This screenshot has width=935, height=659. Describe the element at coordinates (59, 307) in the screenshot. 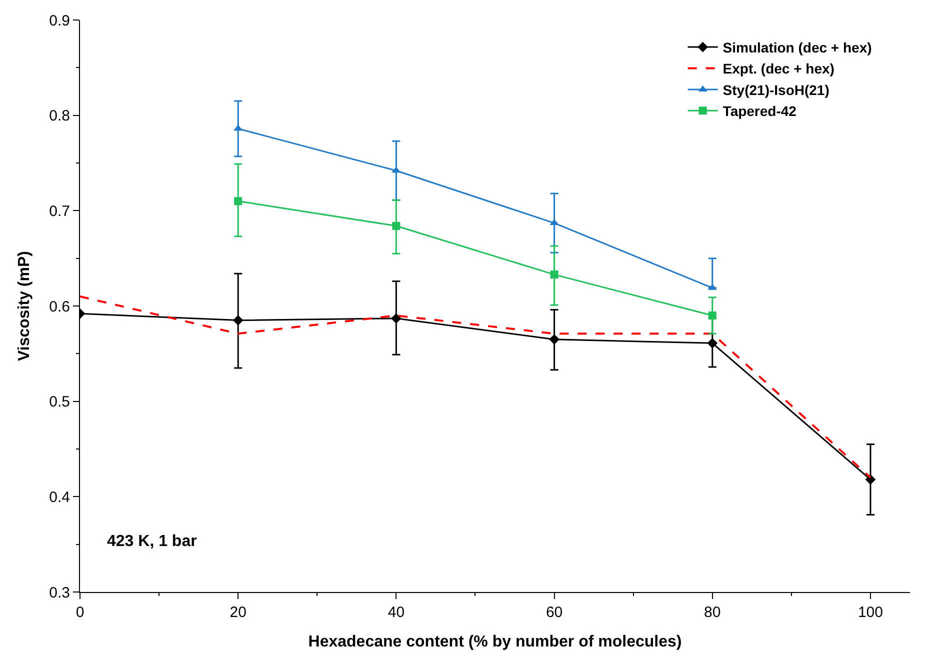

I see `y-tick-label: 0.6` at that location.